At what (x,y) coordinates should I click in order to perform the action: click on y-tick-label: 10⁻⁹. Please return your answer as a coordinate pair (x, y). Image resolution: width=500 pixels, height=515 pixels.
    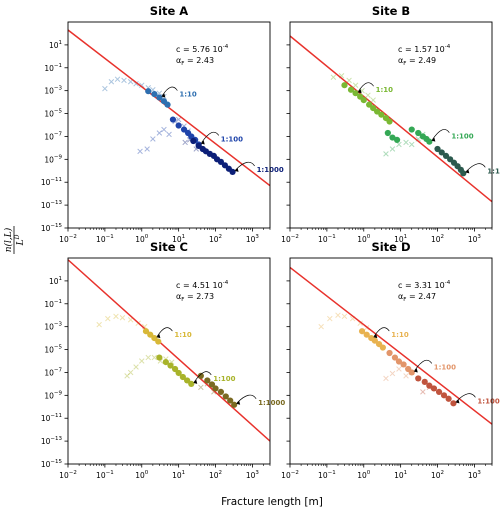
    Looking at the image, I should click on (53, 159).